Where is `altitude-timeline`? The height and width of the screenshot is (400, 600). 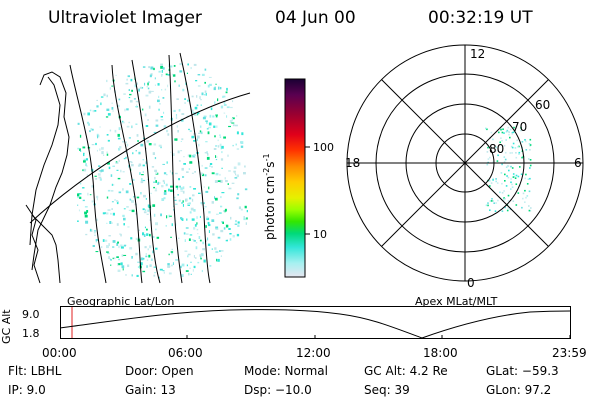
altitude-timeline is located at coordinates (315, 322).